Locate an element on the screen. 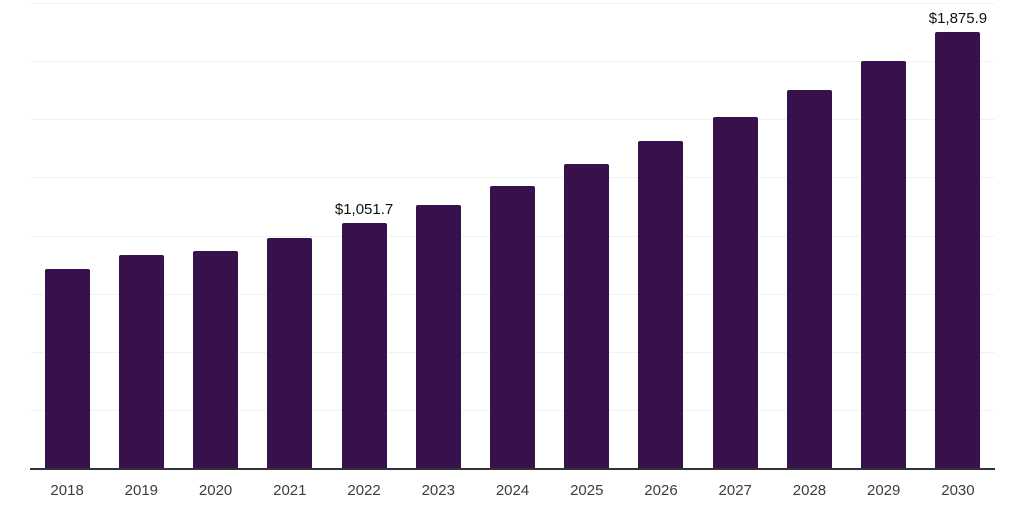 The width and height of the screenshot is (1024, 512). bar-2028 is located at coordinates (809, 279).